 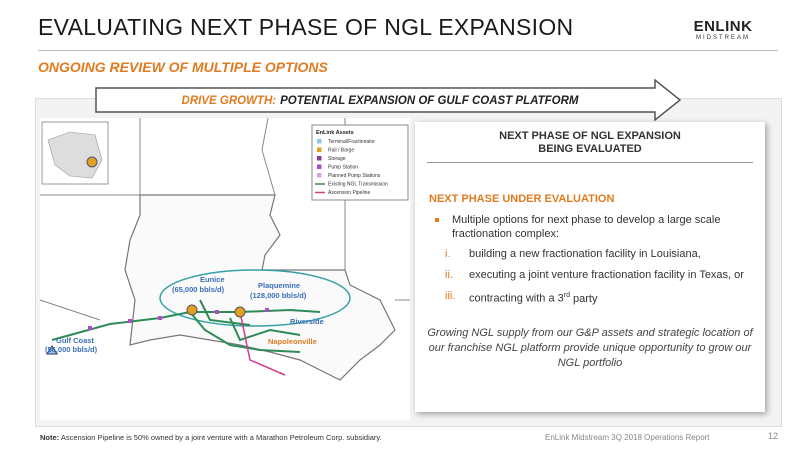 What do you see at coordinates (358, 185) in the screenshot?
I see `legend-item: Existing NGL Transmission` at bounding box center [358, 185].